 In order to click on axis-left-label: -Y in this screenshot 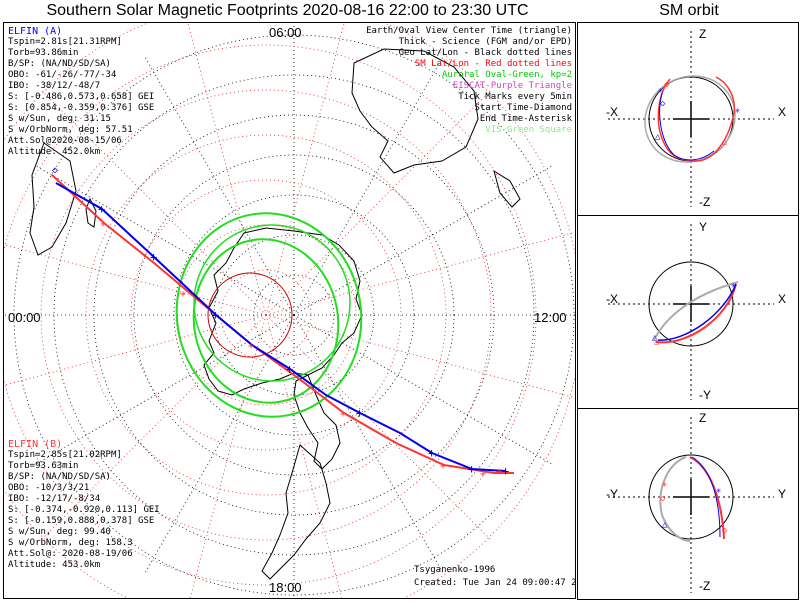, I will do `click(612, 494)`.